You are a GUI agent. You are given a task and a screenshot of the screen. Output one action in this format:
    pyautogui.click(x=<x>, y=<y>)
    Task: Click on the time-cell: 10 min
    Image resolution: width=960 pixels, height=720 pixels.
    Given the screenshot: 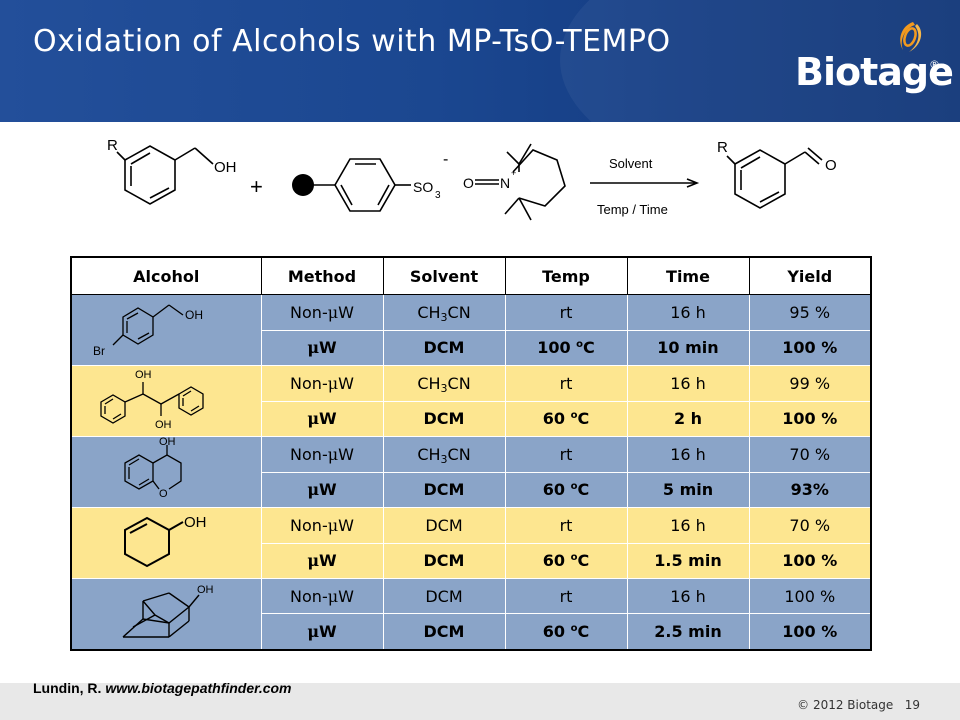 What is the action you would take?
    pyautogui.click(x=688, y=347)
    